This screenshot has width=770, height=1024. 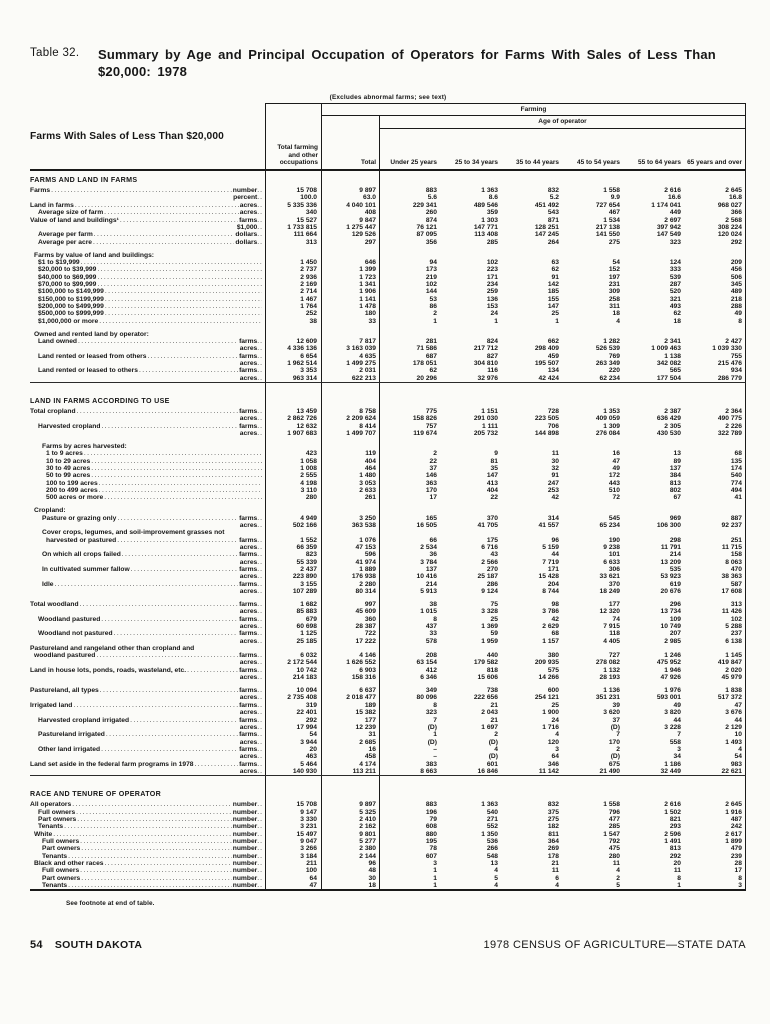 What do you see at coordinates (431, 656) in the screenshot?
I see `value-cell: 208` at bounding box center [431, 656].